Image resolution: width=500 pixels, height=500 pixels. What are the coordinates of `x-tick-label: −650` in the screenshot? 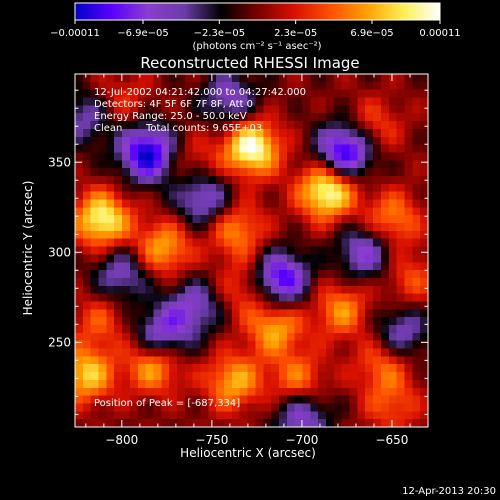 It's located at (391, 440).